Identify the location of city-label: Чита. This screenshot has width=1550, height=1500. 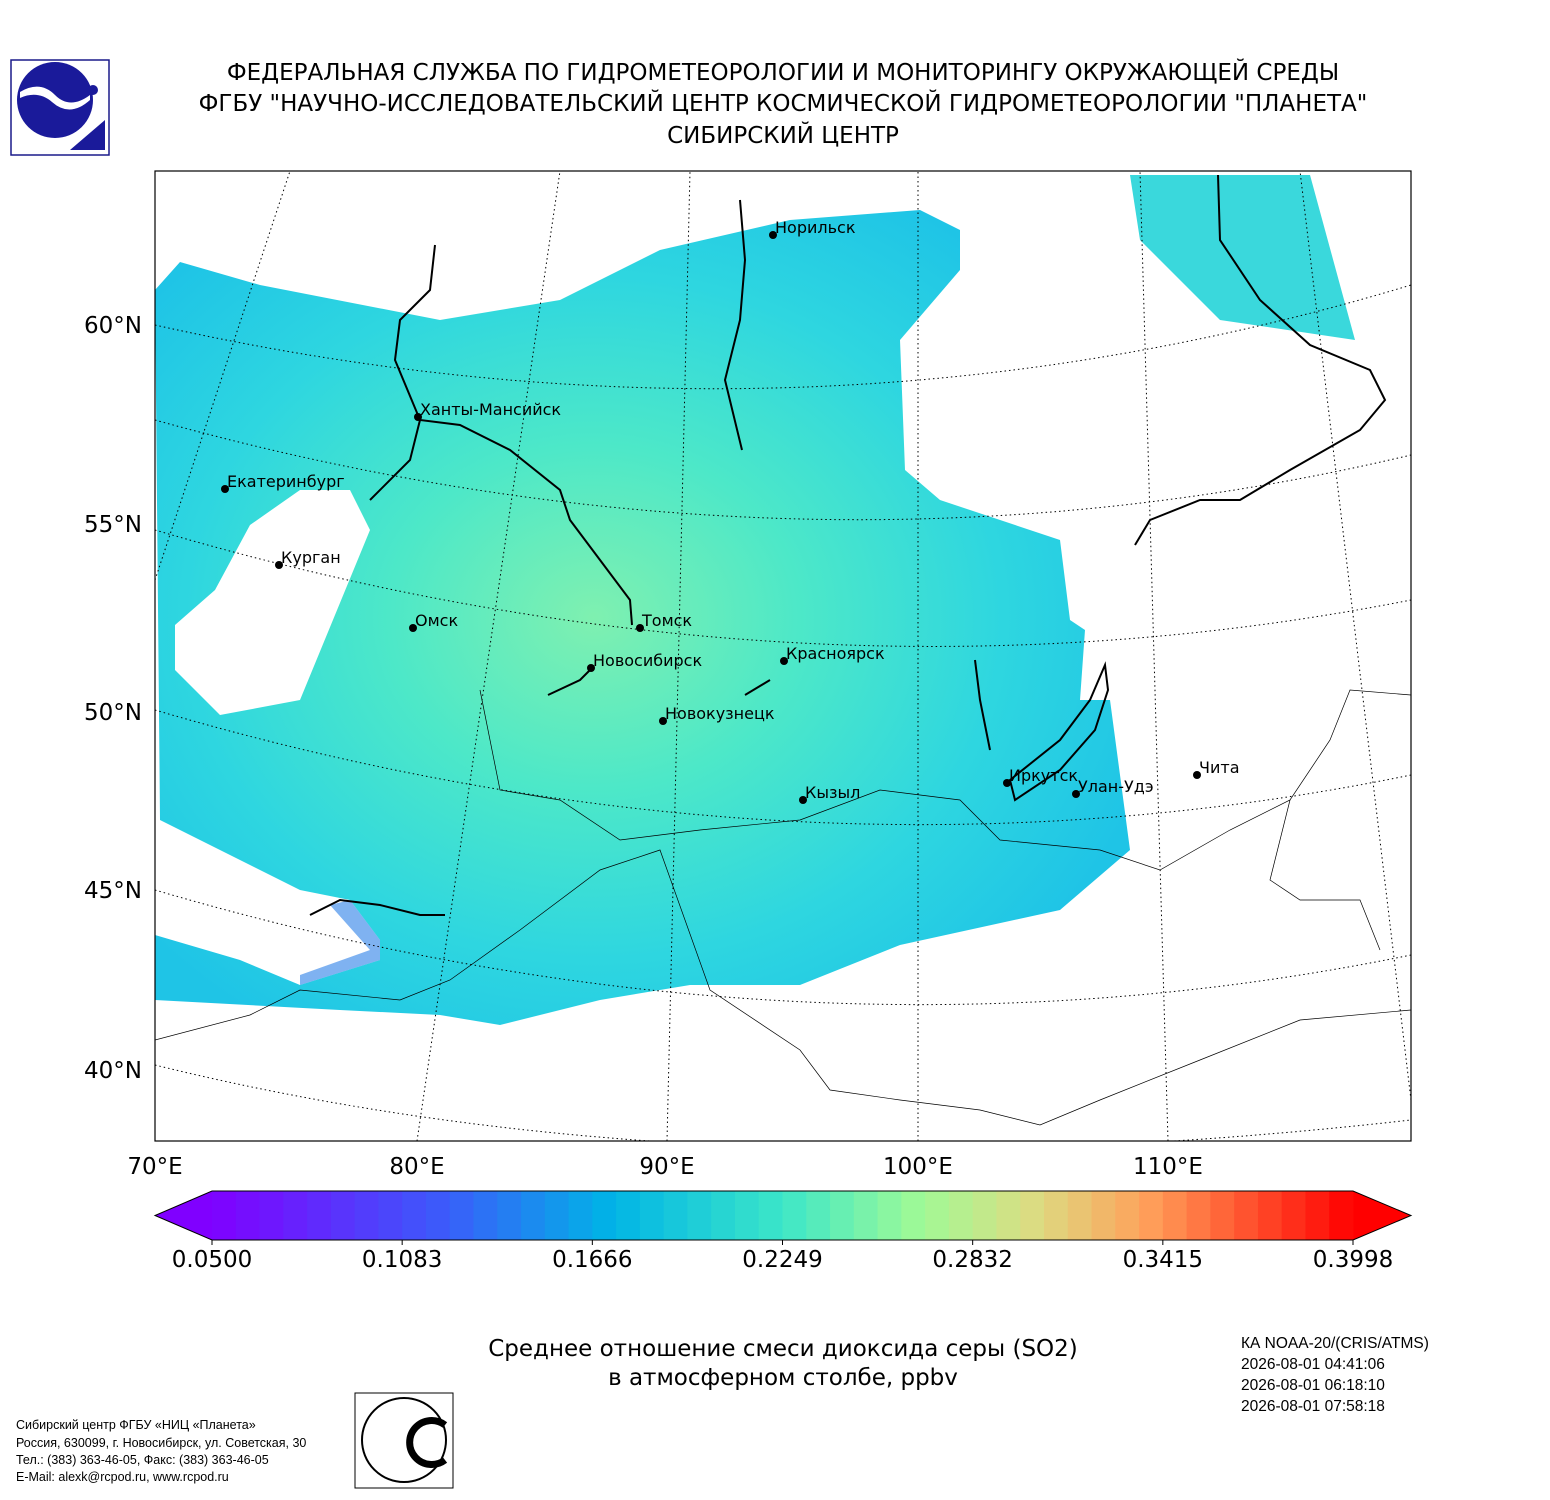
(1219, 767).